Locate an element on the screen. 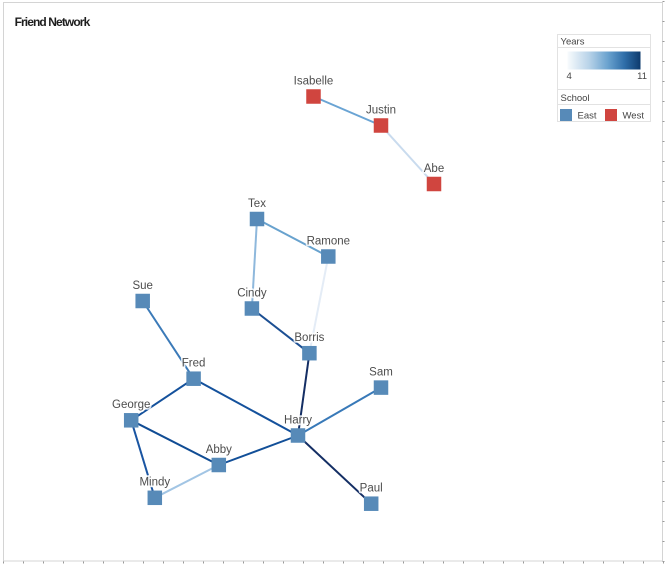 Image resolution: width=665 pixels, height=569 pixels. svg-text: Mindy is located at coordinates (154, 483).